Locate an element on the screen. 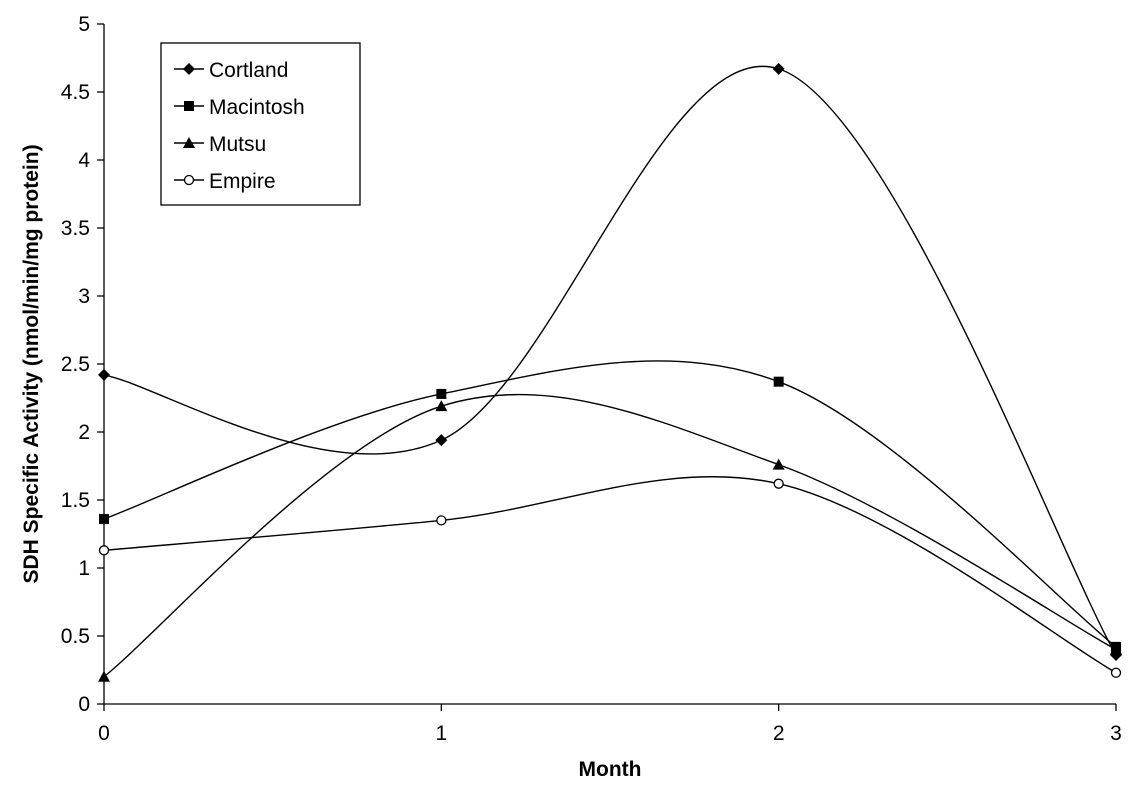 This screenshot has height=808, width=1133. y-tick-label: 4 is located at coordinates (84, 160).